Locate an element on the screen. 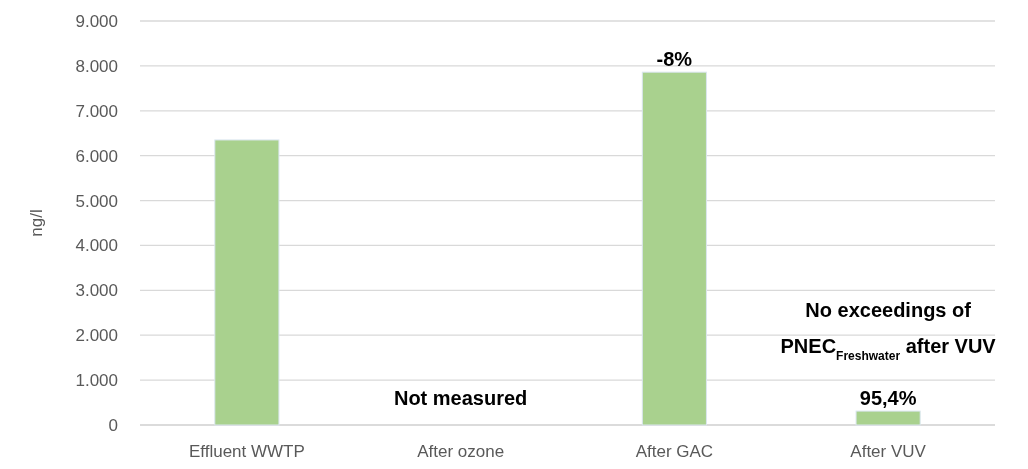 The width and height of the screenshot is (1028, 469). y-tick-label: 2.000 is located at coordinates (96, 336).